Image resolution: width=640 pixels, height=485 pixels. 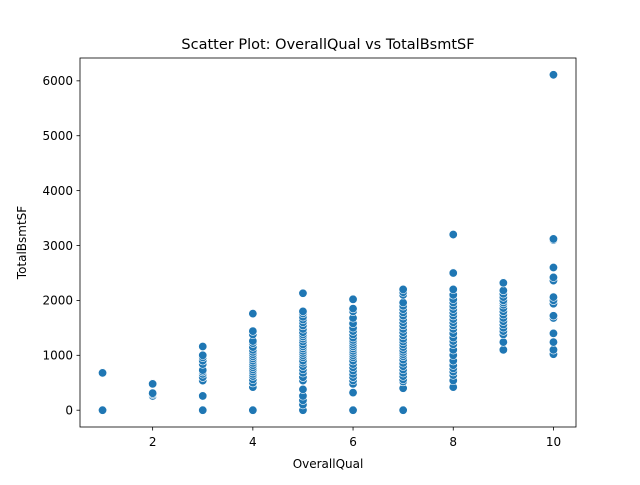 What do you see at coordinates (57, 191) in the screenshot?
I see `y-tick-label: 4000` at bounding box center [57, 191].